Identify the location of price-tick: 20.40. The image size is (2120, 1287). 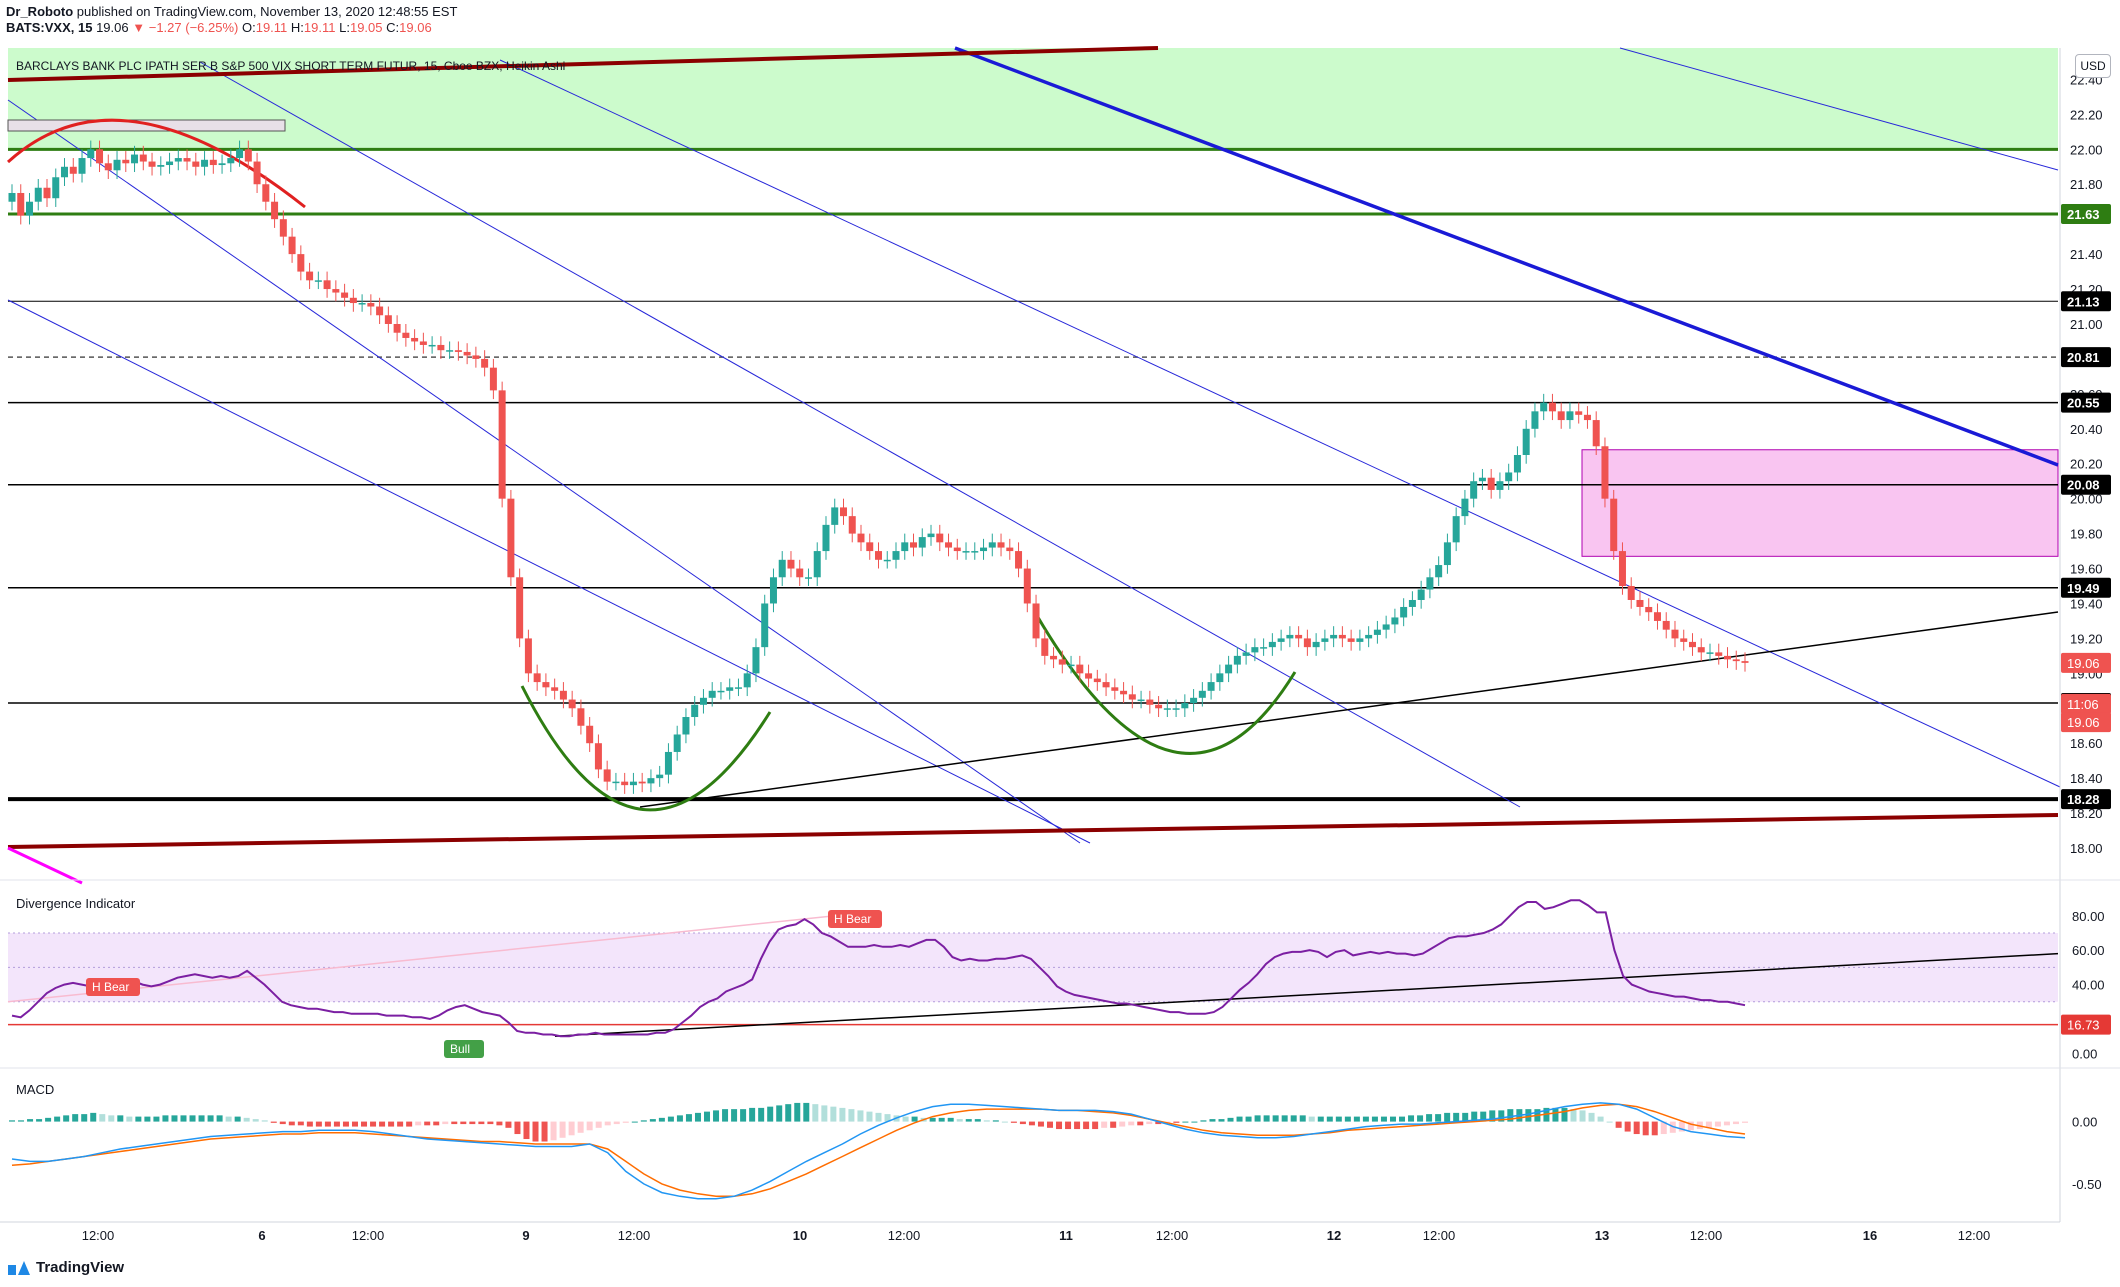
(2086, 429).